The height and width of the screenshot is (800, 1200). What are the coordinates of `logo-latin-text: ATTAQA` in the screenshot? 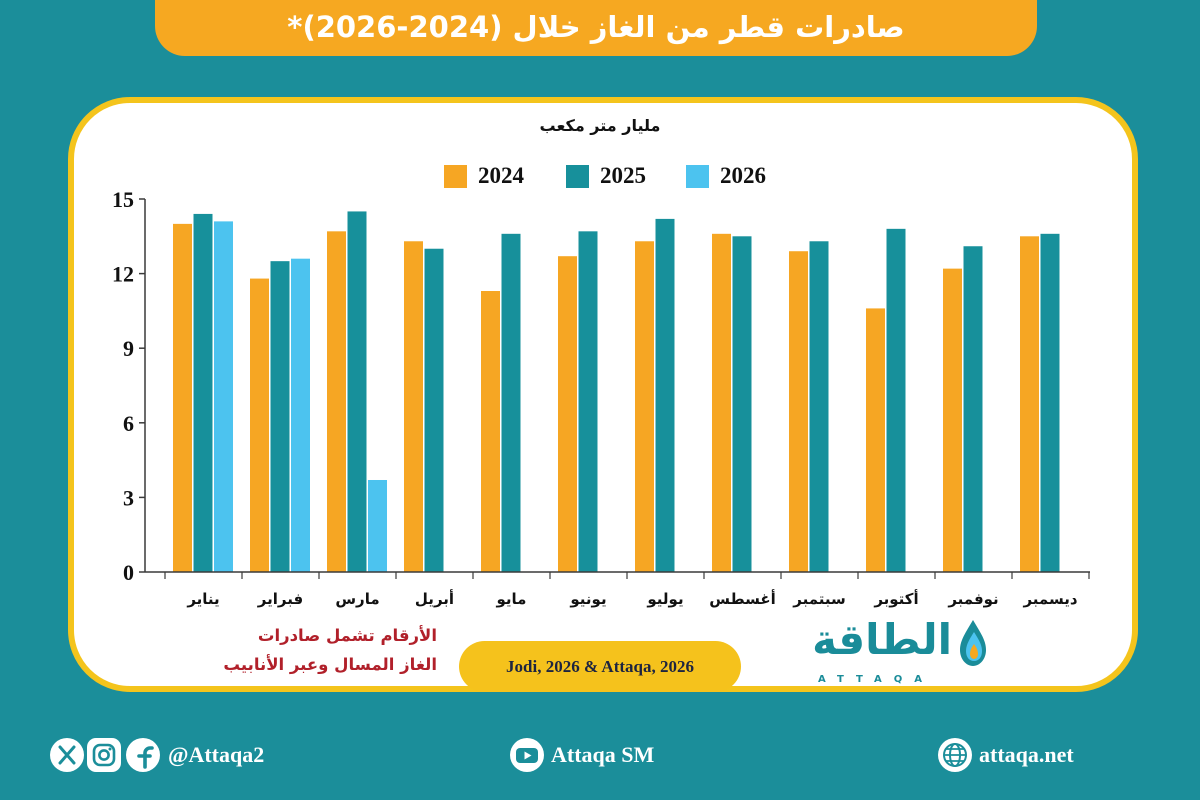 It's located at (876, 679).